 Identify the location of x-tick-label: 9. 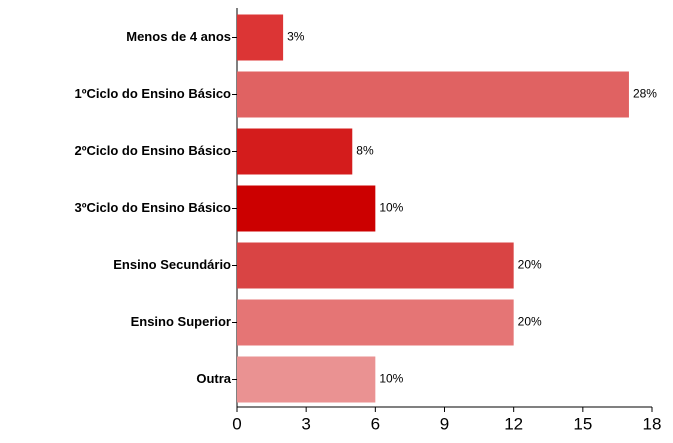
(444, 423).